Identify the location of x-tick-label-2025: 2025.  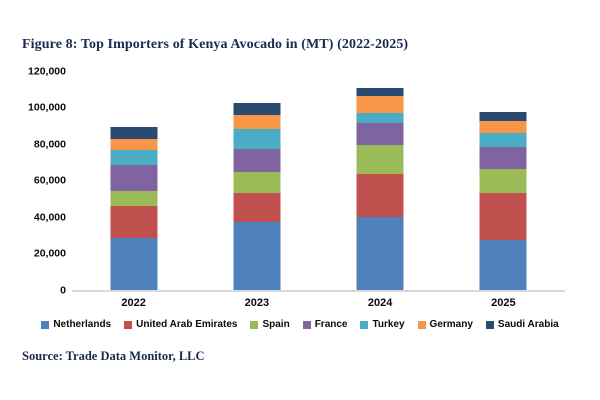
(503, 303).